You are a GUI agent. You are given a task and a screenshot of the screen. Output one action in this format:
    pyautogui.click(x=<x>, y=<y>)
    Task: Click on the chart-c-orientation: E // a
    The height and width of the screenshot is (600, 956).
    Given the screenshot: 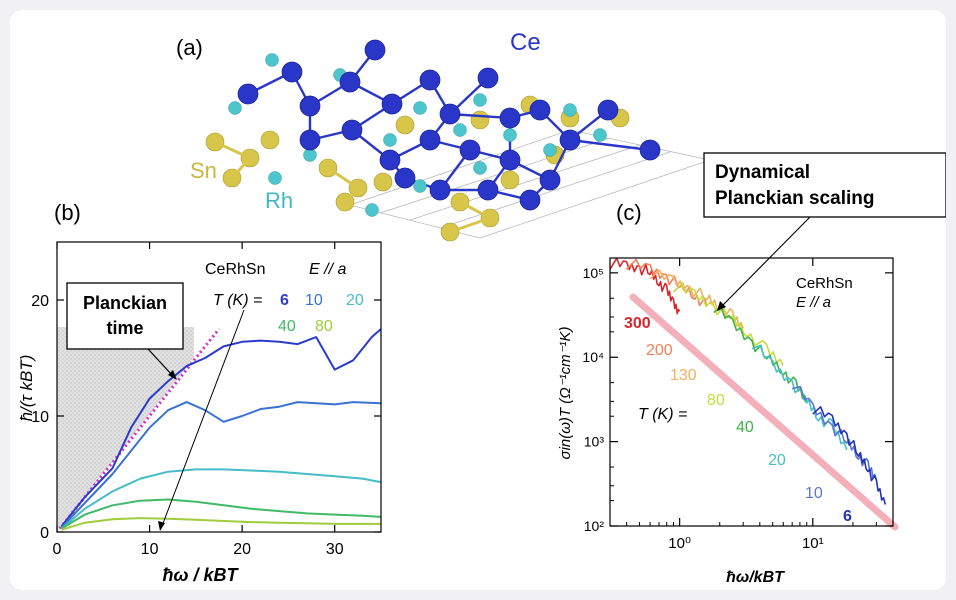 What is the action you would take?
    pyautogui.click(x=813, y=302)
    